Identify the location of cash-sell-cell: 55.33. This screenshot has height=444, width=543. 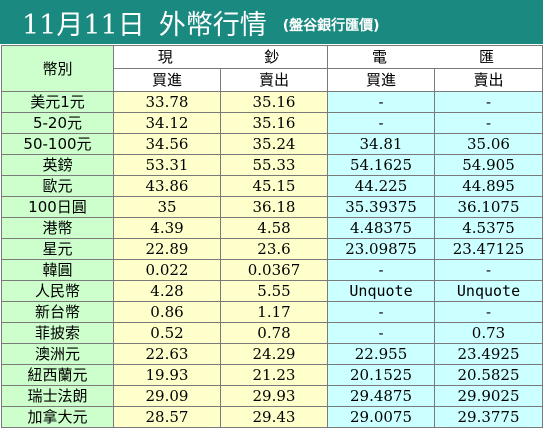
(274, 165).